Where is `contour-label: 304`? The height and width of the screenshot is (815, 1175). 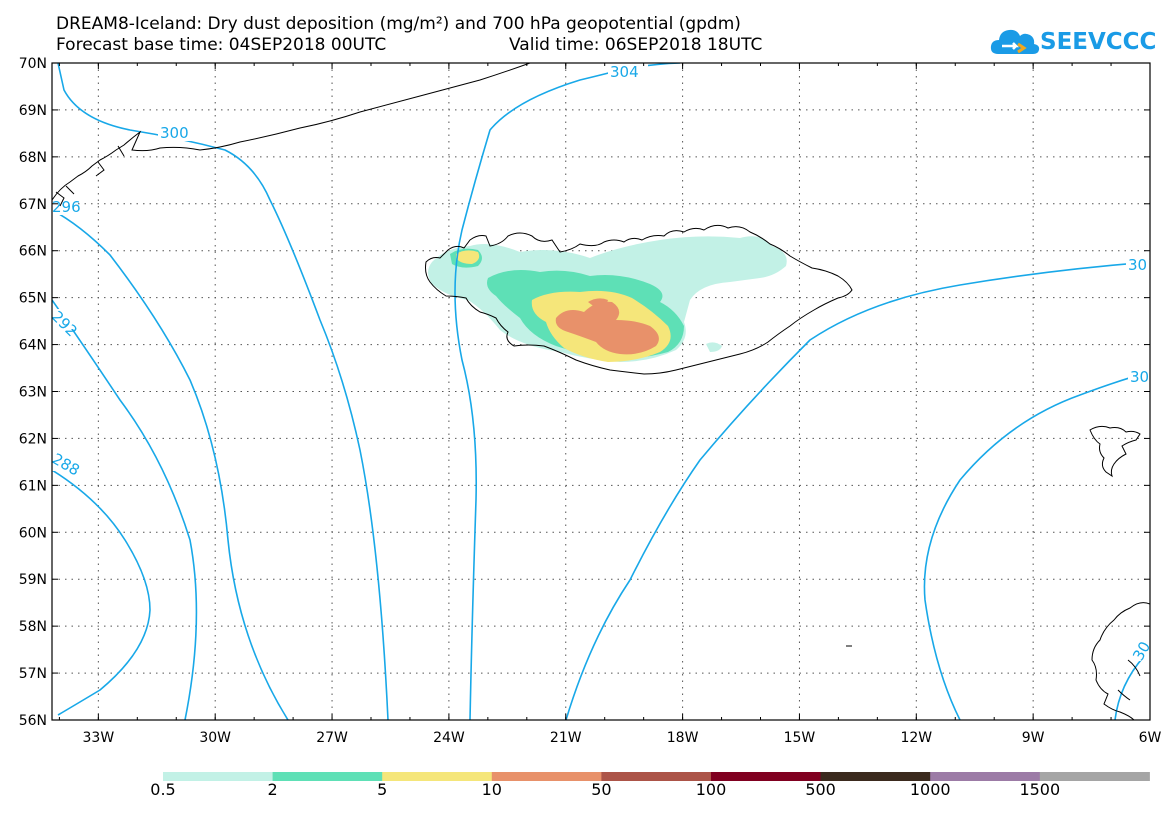 contour-label: 304 is located at coordinates (624, 72).